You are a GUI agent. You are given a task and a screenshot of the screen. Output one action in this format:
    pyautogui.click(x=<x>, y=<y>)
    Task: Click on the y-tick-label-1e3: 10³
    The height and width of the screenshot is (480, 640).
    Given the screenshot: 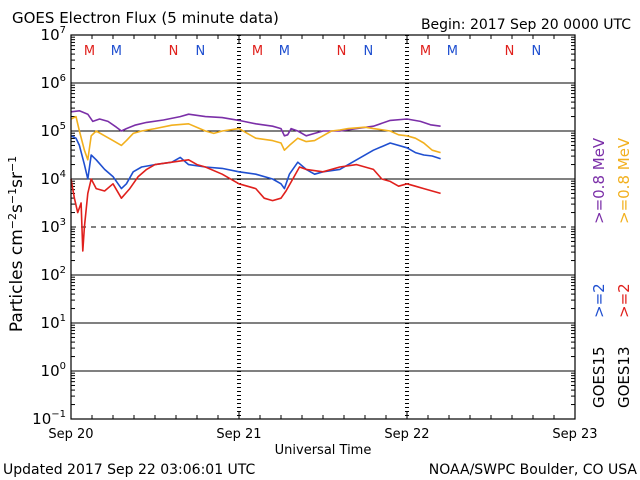 What is the action you would take?
    pyautogui.click(x=53, y=226)
    